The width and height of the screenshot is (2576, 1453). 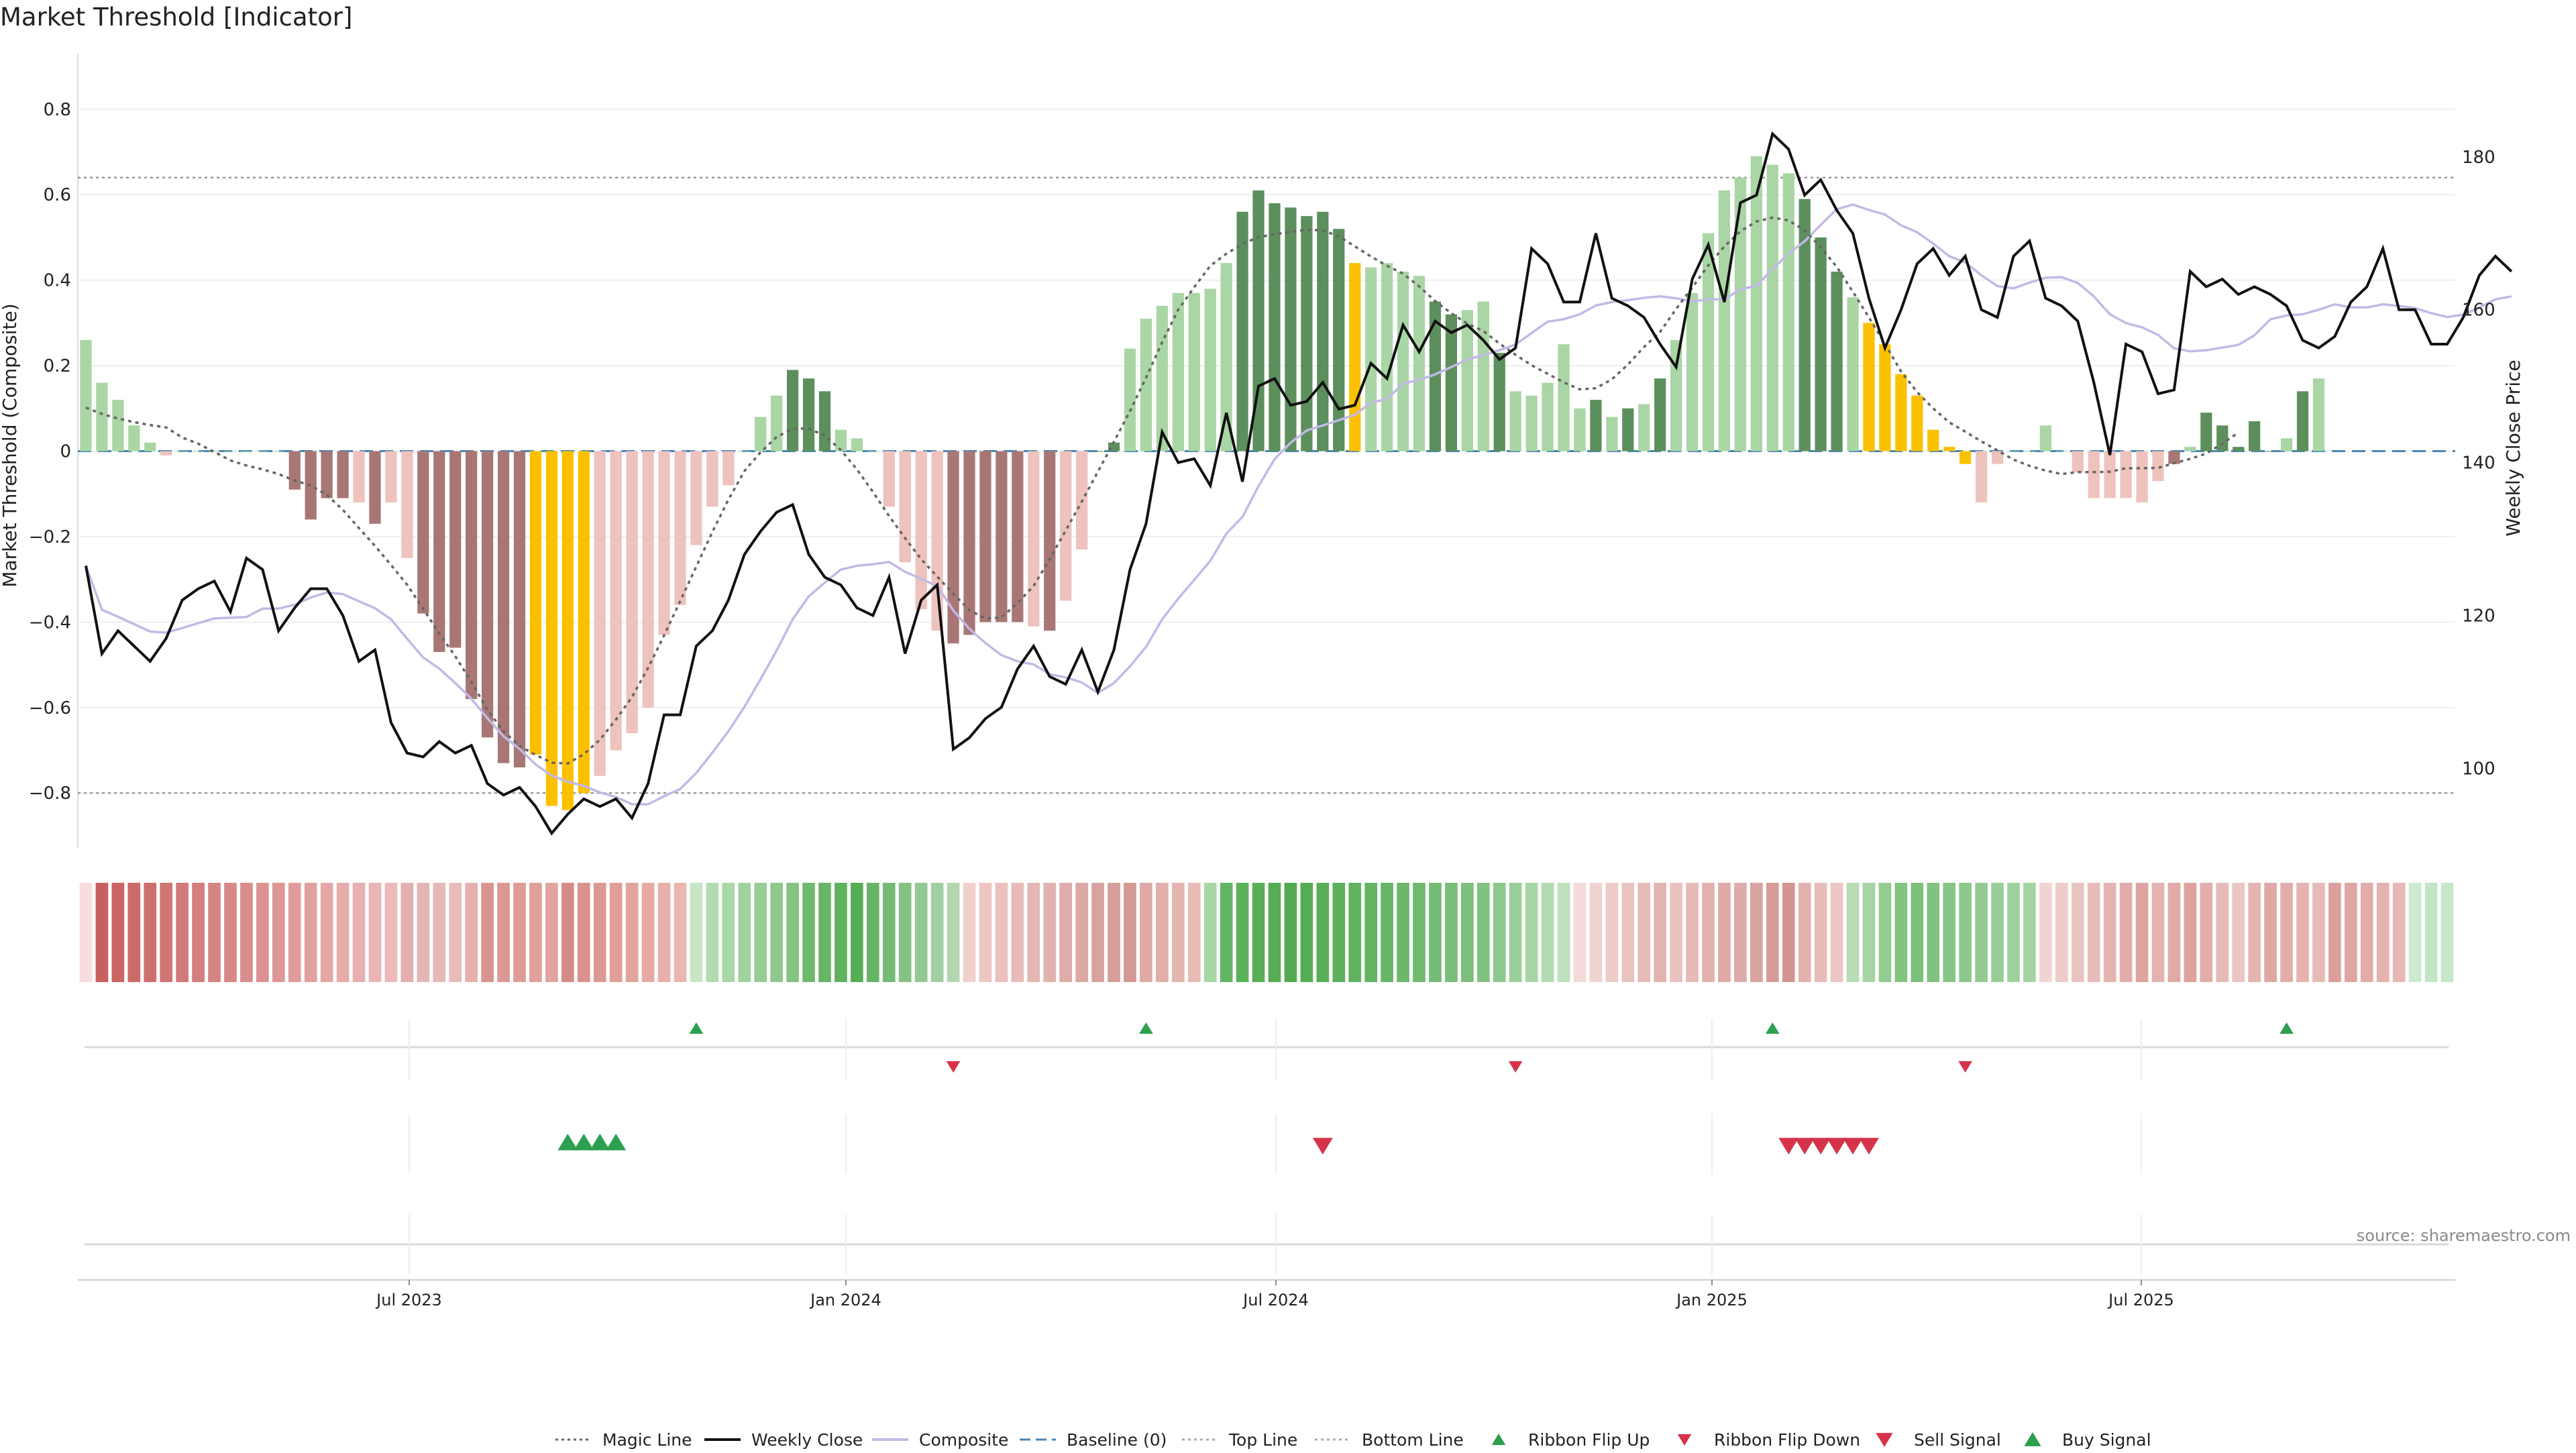 I want to click on chart-title: Market Threshold [Indicator], so click(x=176, y=17).